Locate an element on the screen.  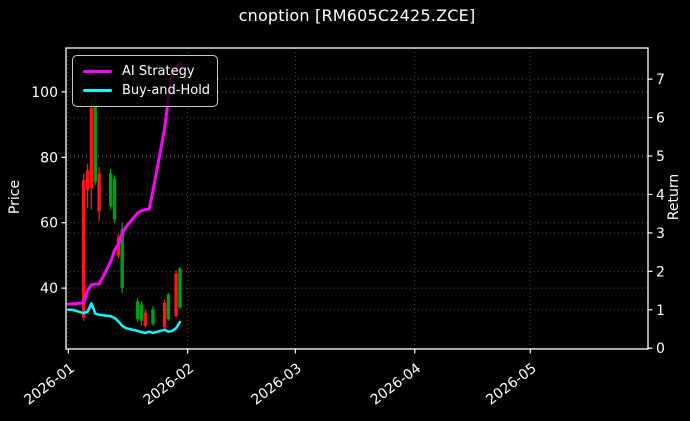
legend-label: AI Strategy is located at coordinates (158, 71).